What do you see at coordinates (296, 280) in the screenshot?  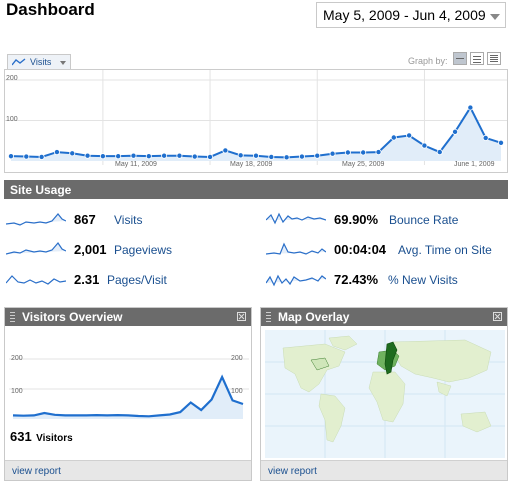 I see `new-visits-sparkline-icon` at bounding box center [296, 280].